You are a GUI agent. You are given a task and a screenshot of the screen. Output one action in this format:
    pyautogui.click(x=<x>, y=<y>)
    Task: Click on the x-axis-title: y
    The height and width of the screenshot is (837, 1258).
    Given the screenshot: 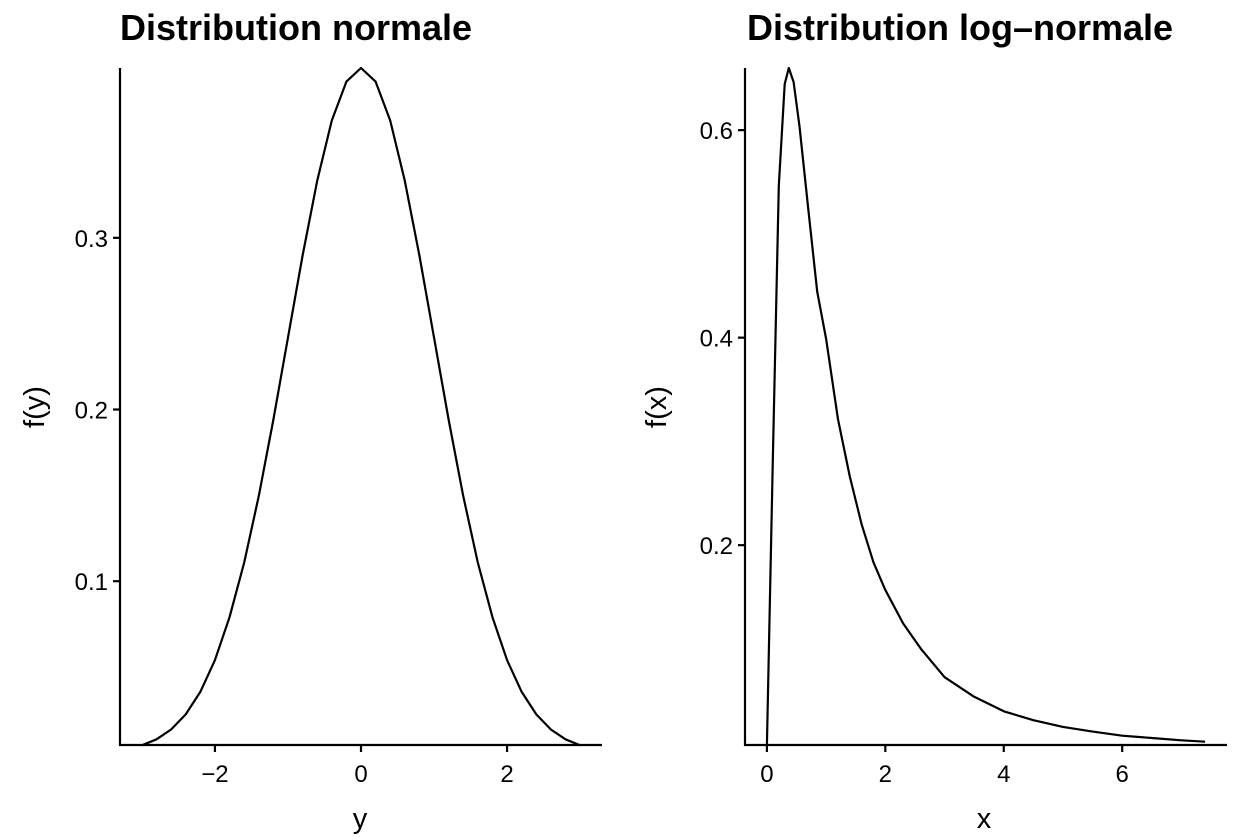 What is the action you would take?
    pyautogui.click(x=360, y=819)
    